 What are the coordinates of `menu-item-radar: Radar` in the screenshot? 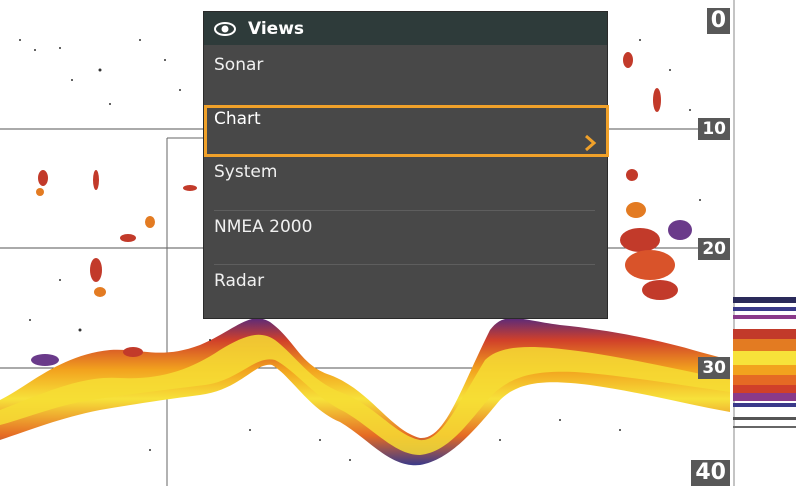 It's located at (405, 281).